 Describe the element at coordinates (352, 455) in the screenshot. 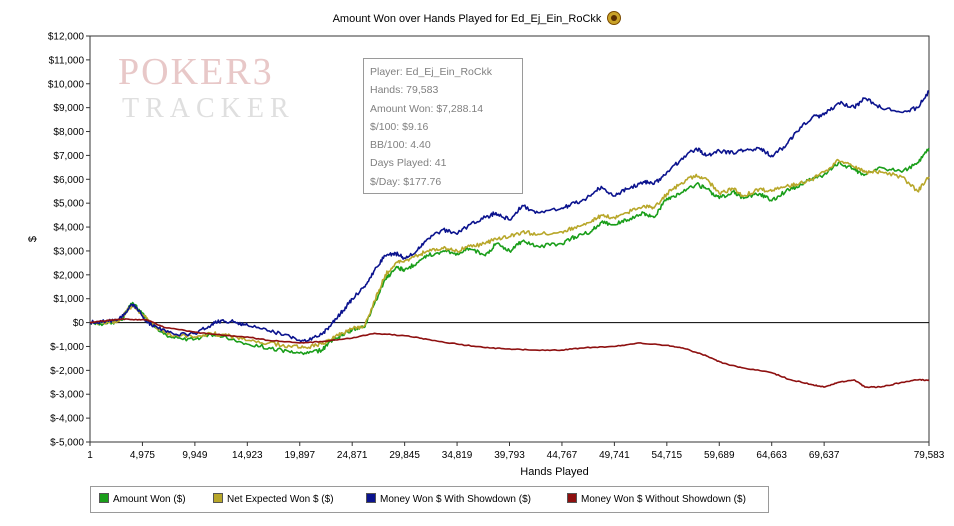

I see `x-tick-label: 24,871` at that location.